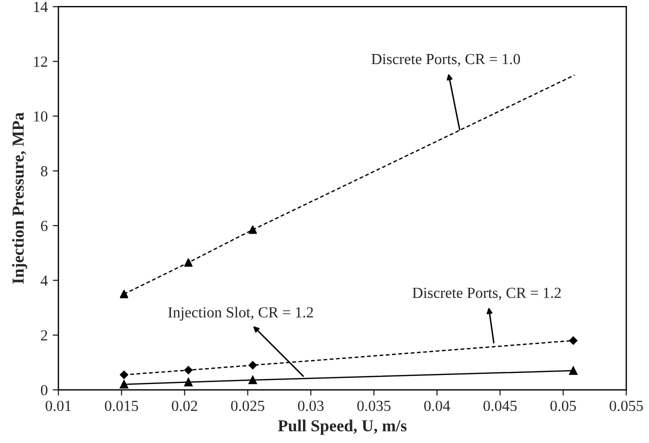 This screenshot has width=649, height=443. I want to click on x-tick-label: 0.04, so click(437, 406).